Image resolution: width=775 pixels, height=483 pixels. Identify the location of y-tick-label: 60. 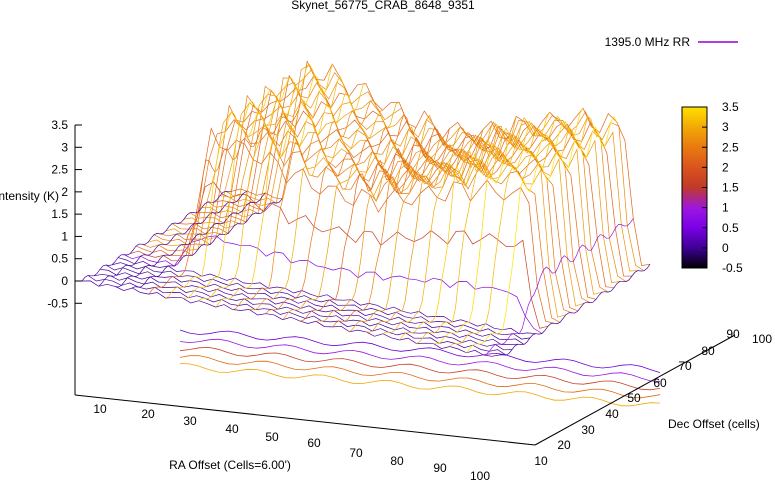
(660, 383).